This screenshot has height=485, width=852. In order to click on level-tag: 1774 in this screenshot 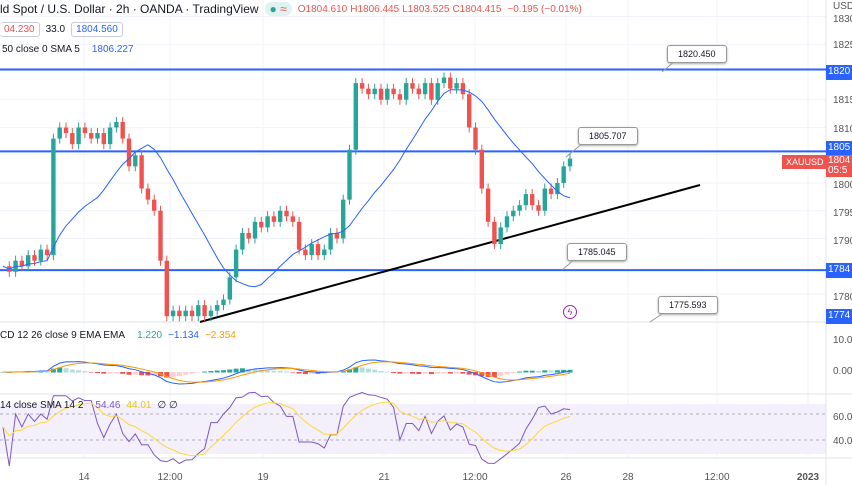, I will do `click(839, 316)`.